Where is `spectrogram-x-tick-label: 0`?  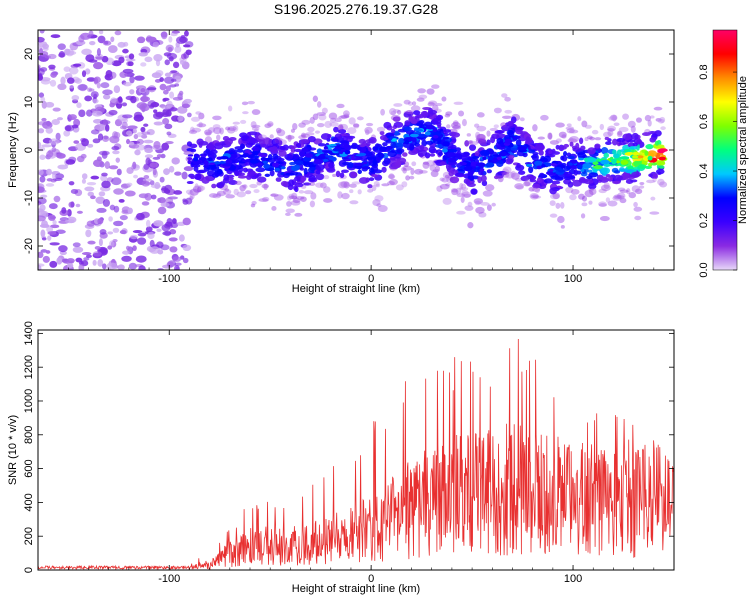
spectrogram-x-tick-label: 0 is located at coordinates (371, 279).